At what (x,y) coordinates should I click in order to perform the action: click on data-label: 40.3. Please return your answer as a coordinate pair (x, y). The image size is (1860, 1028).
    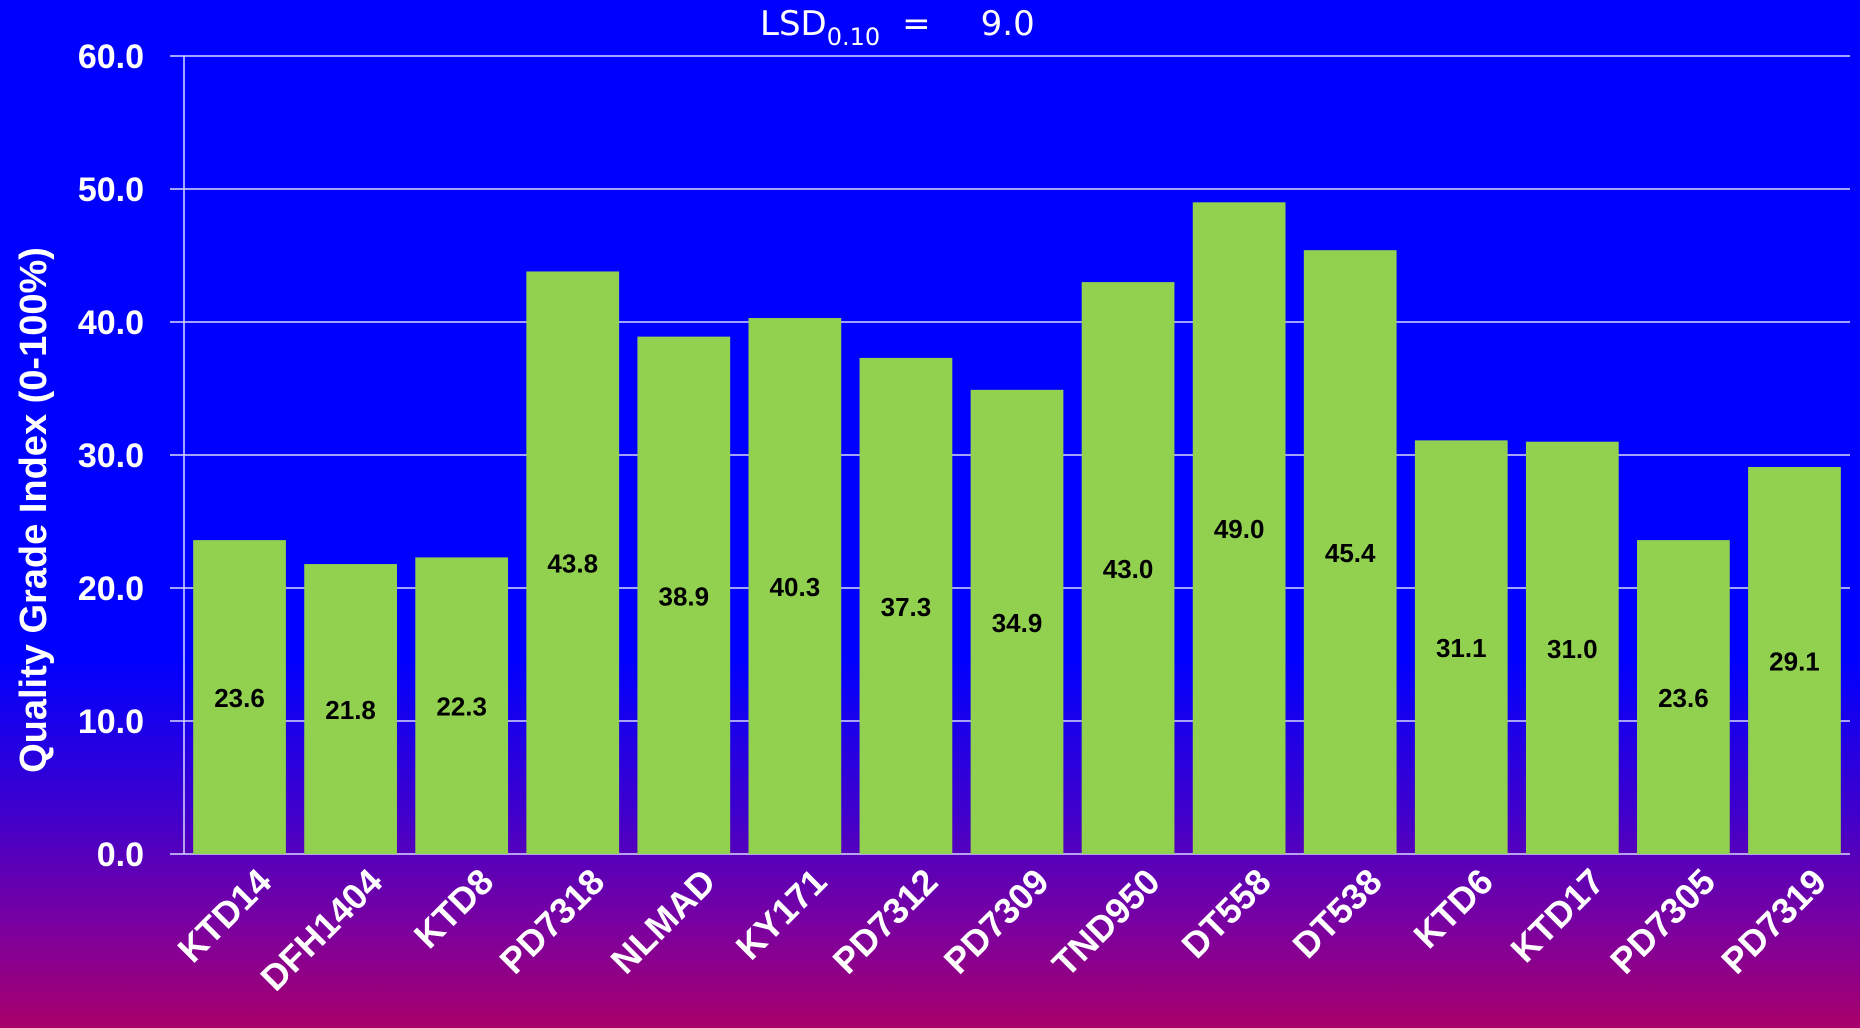
    Looking at the image, I should click on (795, 587).